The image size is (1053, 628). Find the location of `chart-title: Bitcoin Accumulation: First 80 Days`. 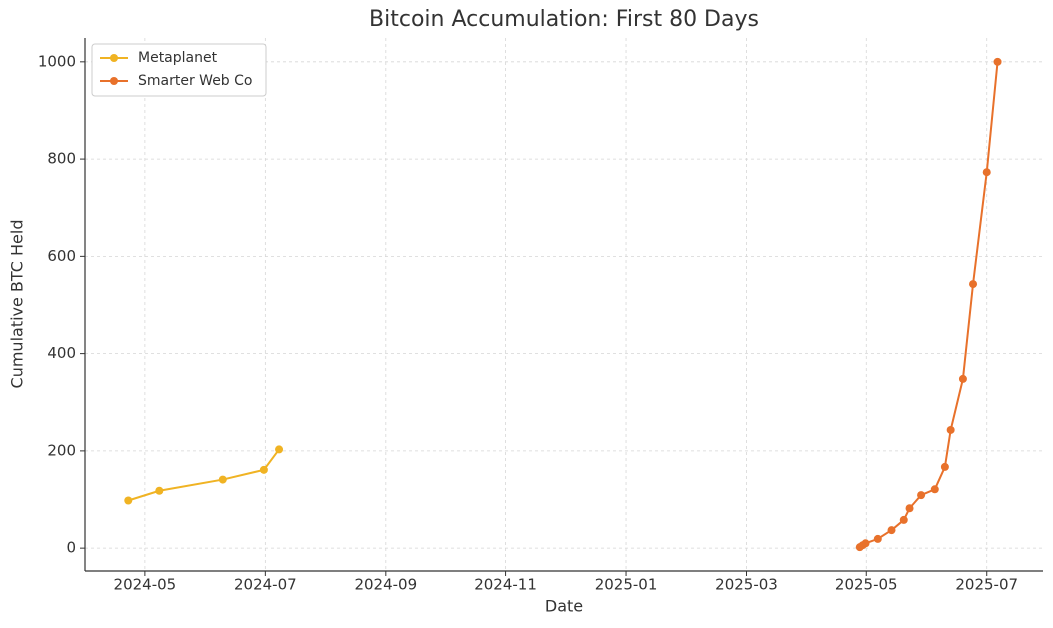

chart-title: Bitcoin Accumulation: First 80 Days is located at coordinates (564, 19).